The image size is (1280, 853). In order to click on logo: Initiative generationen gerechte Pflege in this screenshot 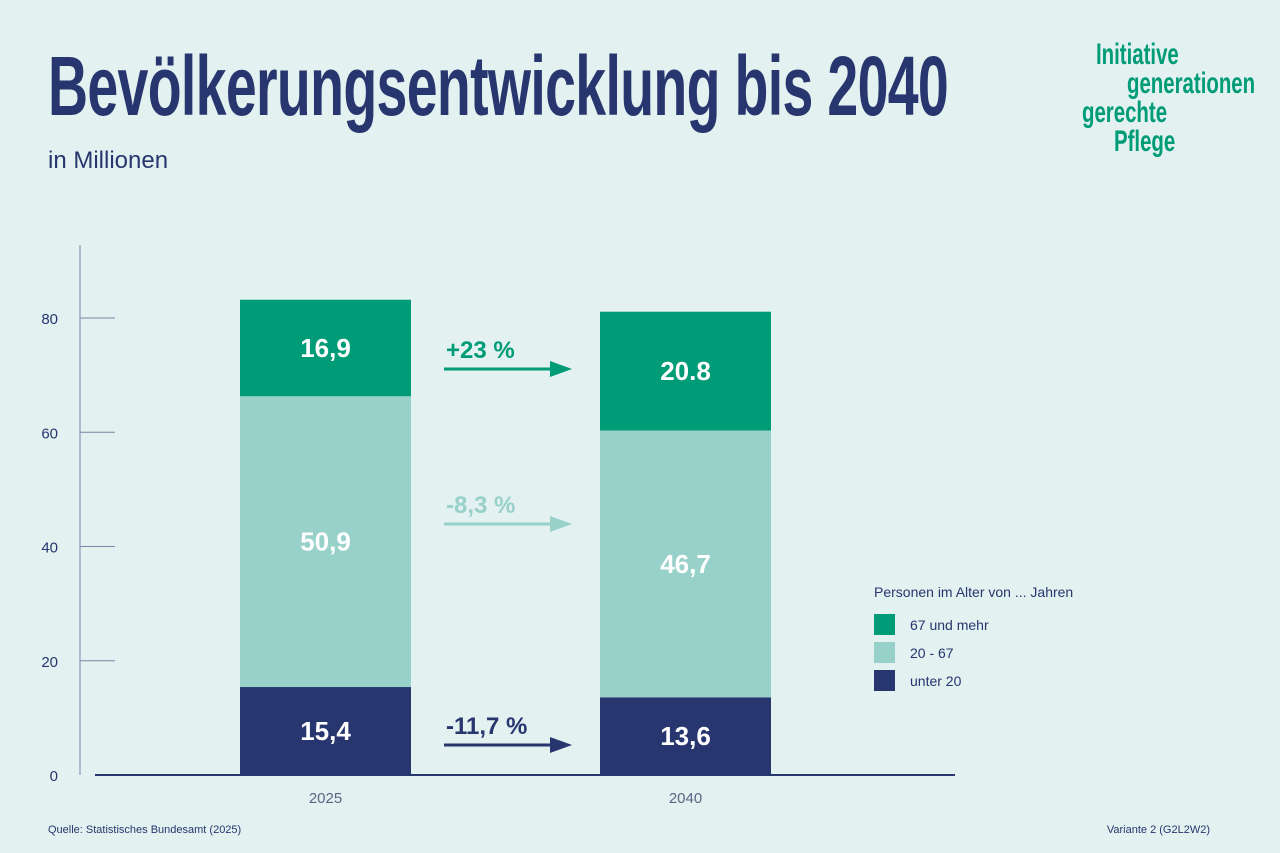, I will do `click(1181, 98)`.